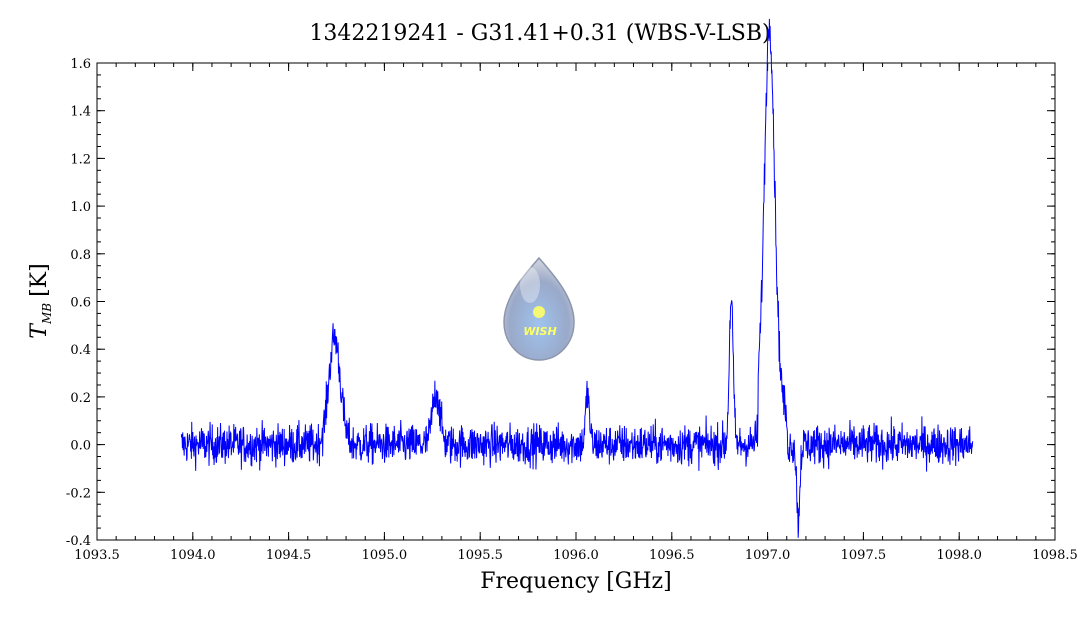 This screenshot has width=1080, height=618. Describe the element at coordinates (289, 555) in the screenshot. I see `x-tick-label: 1094.5` at that location.